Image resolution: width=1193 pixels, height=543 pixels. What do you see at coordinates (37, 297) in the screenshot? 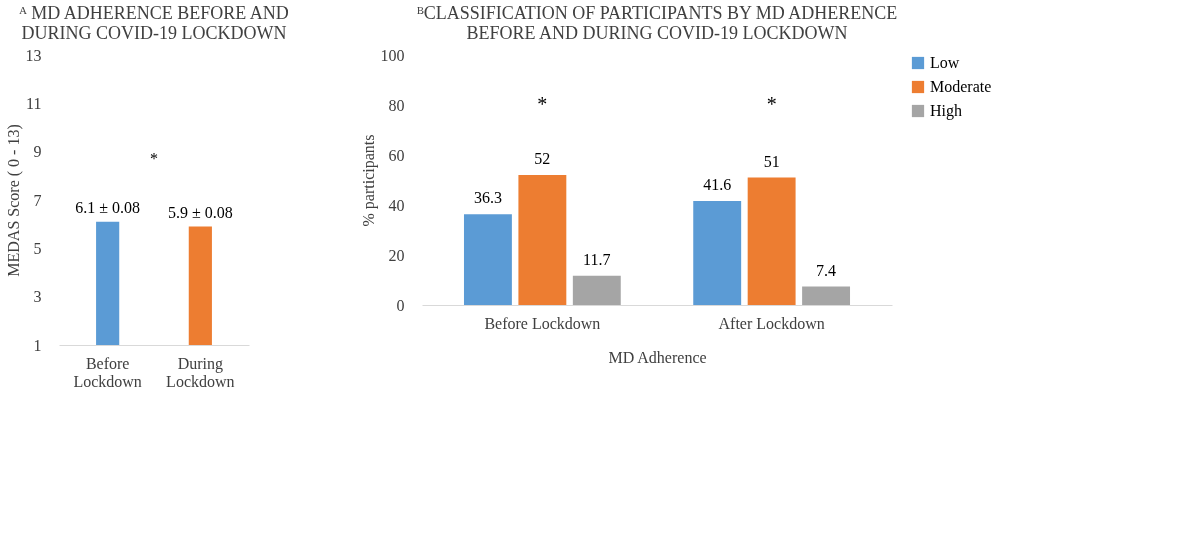
I see `y-tick-label: 3` at bounding box center [37, 297].